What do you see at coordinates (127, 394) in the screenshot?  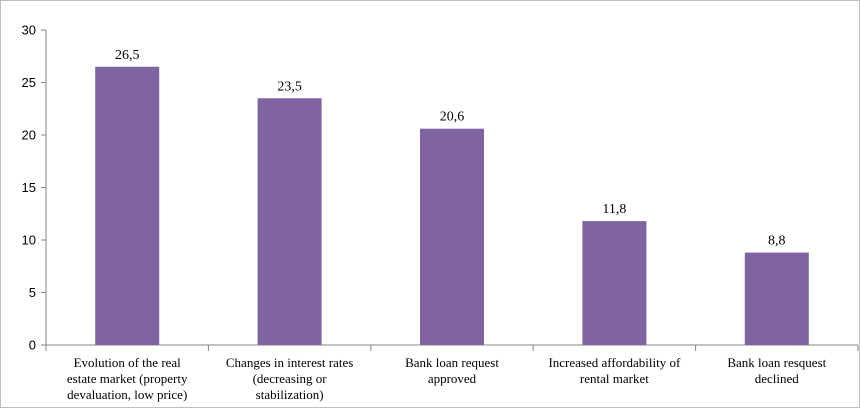 I see `category-label: devaluation, low price)` at bounding box center [127, 394].